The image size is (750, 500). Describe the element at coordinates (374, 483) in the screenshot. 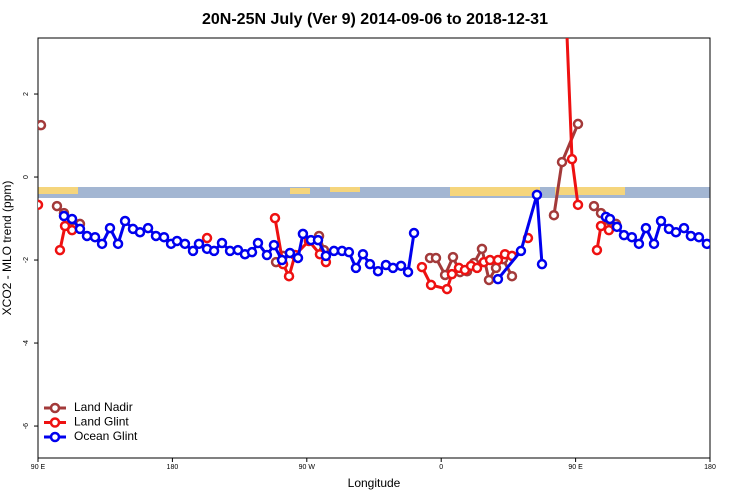

I see `x-axis-label: Longitude` at that location.